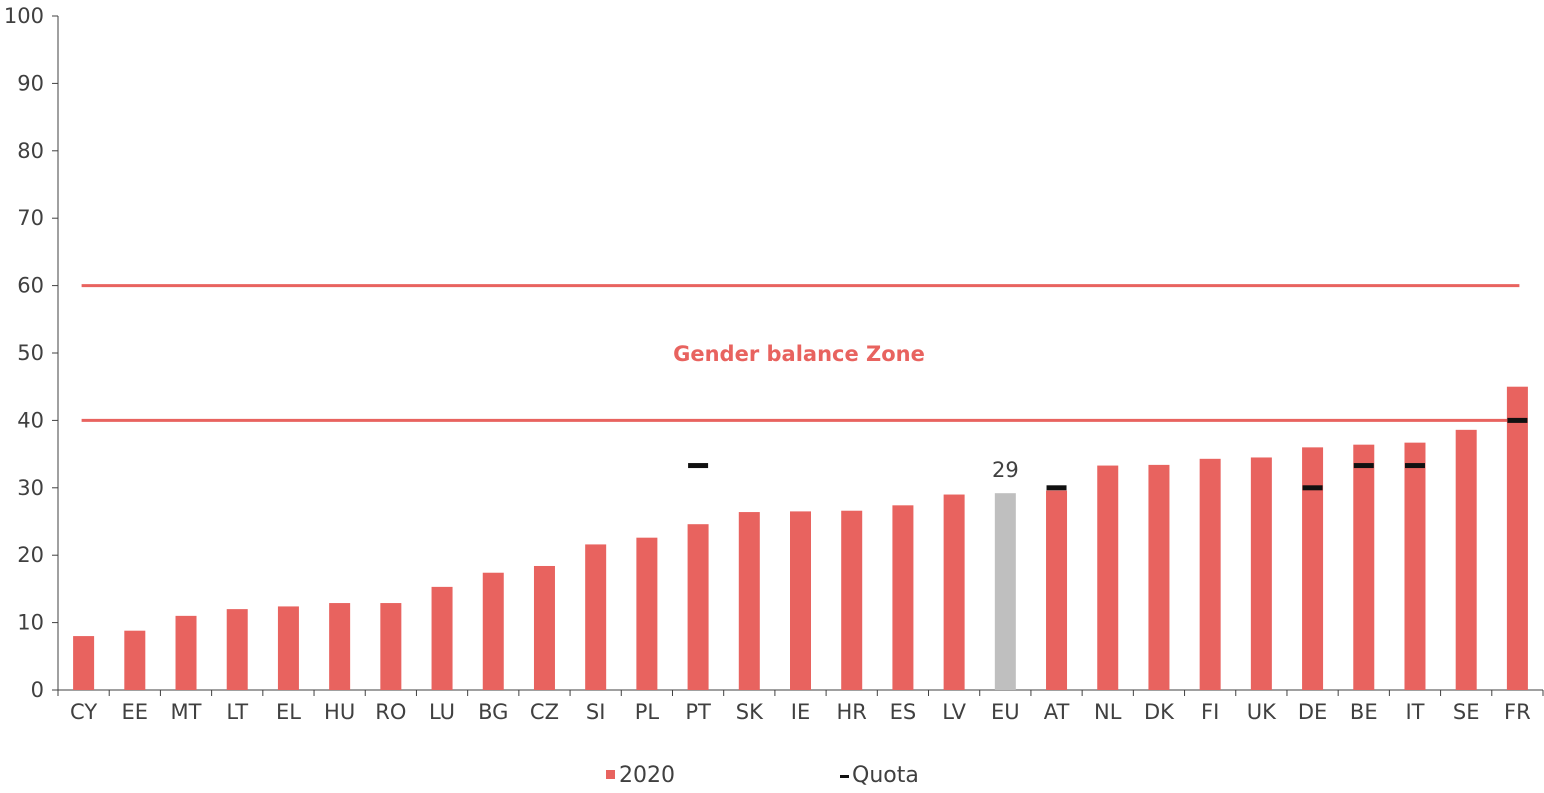  I want to click on x-tick-label: RO, so click(390, 712).